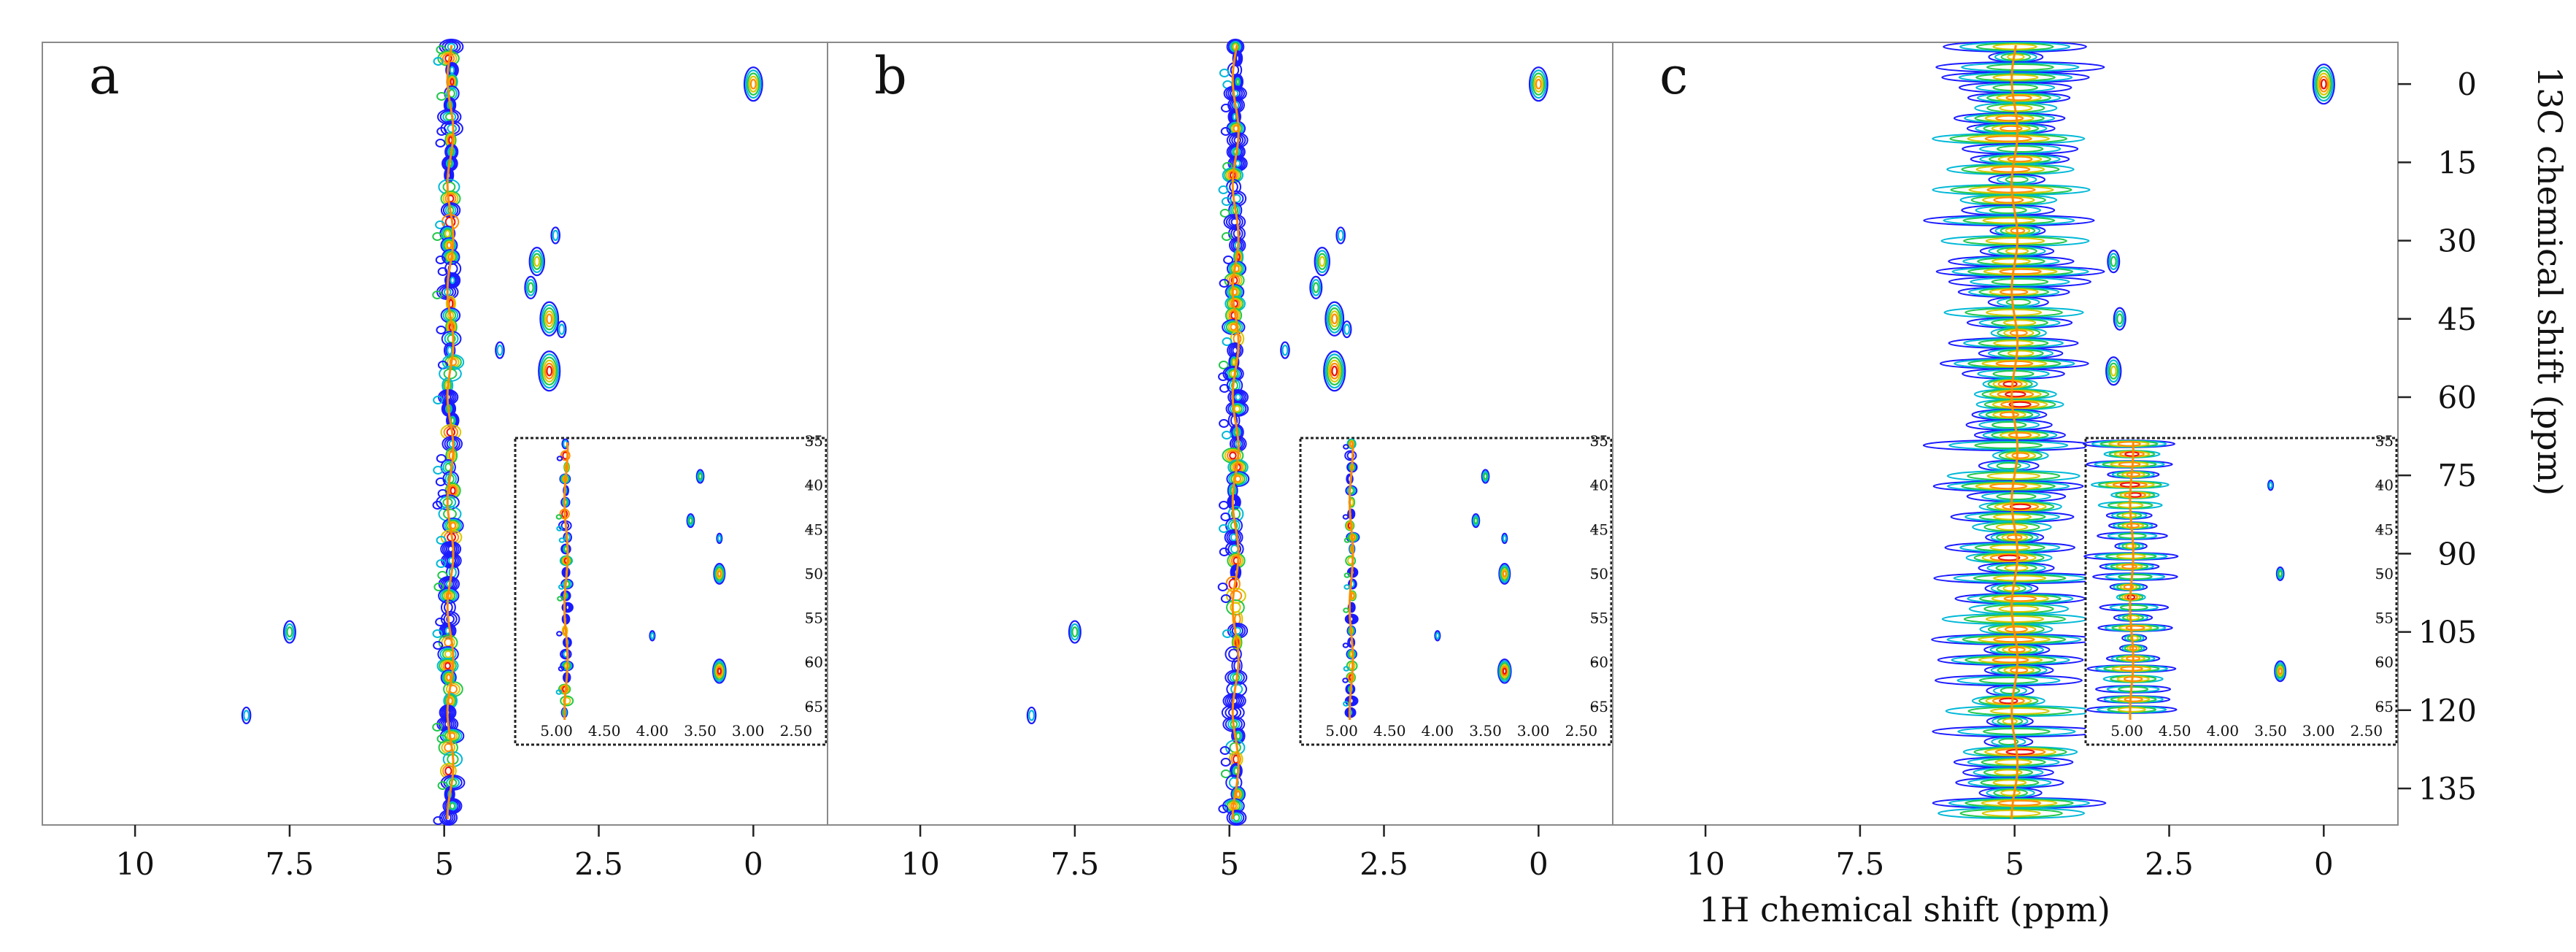 The image size is (2576, 952). Describe the element at coordinates (2169, 864) in the screenshot. I see `x-tick-label: 2.5` at that location.